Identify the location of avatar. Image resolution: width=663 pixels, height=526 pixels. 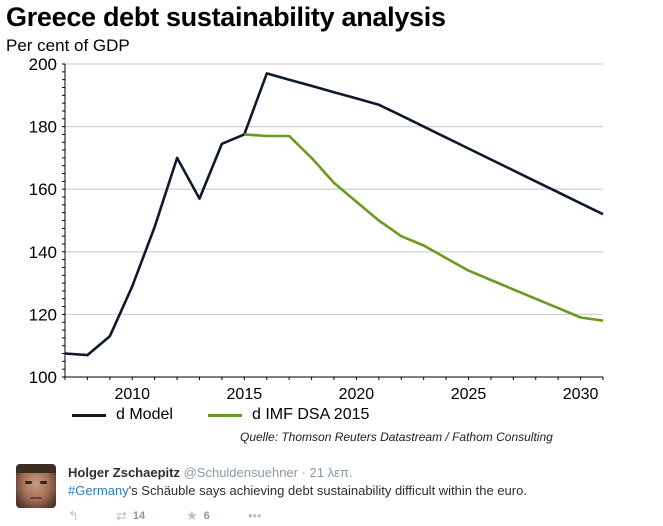
(36, 486).